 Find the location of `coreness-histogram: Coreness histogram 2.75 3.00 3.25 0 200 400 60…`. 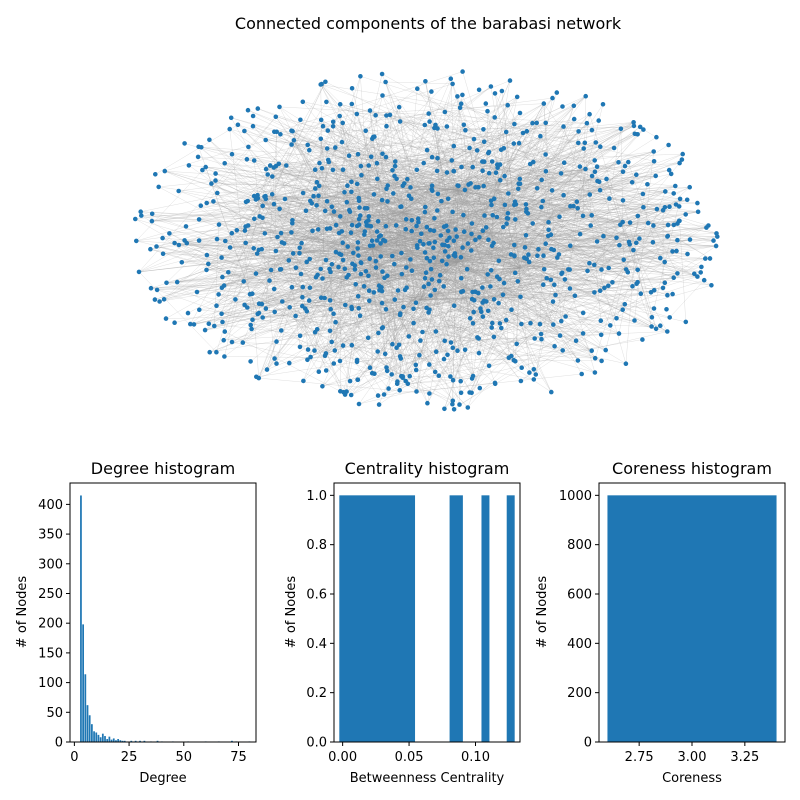

coreness-histogram: Coreness histogram 2.75 3.00 3.25 0 200 400 60… is located at coordinates (660, 622).